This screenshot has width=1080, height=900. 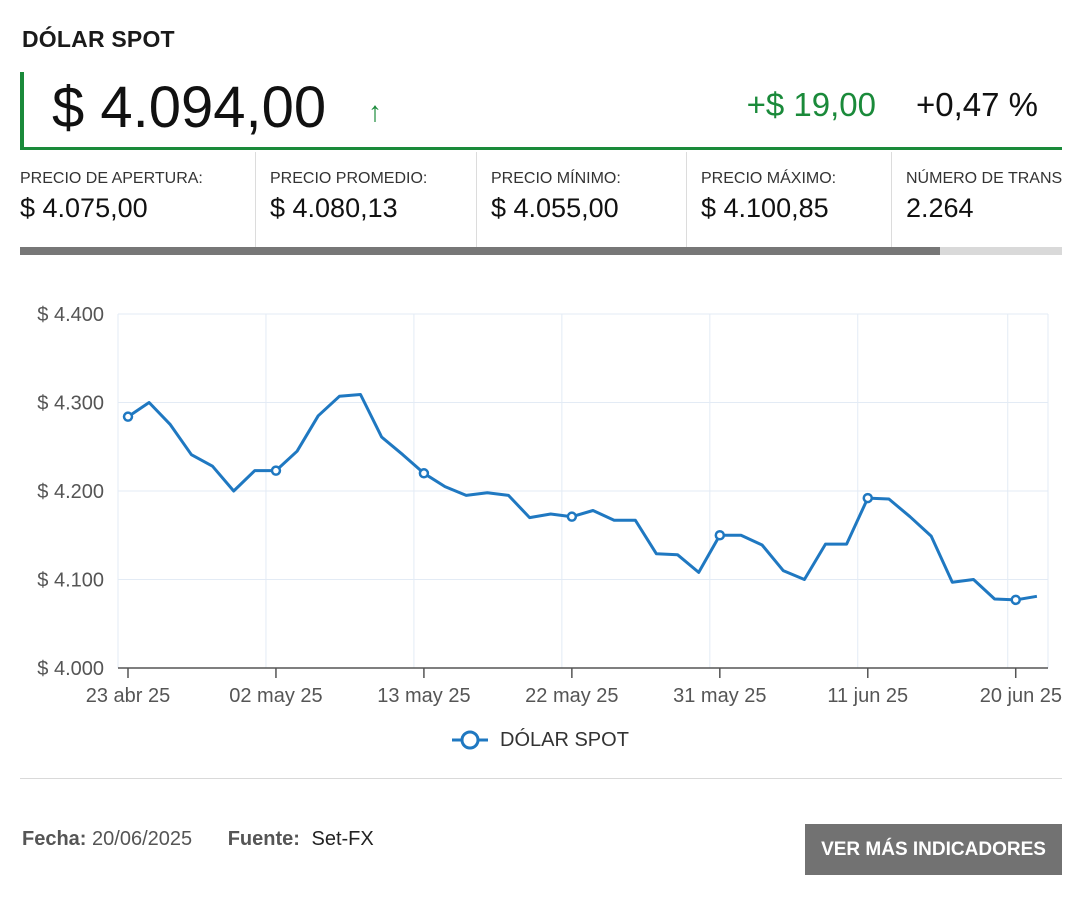 I want to click on x-tick-label: 02 may 25, so click(x=275, y=696).